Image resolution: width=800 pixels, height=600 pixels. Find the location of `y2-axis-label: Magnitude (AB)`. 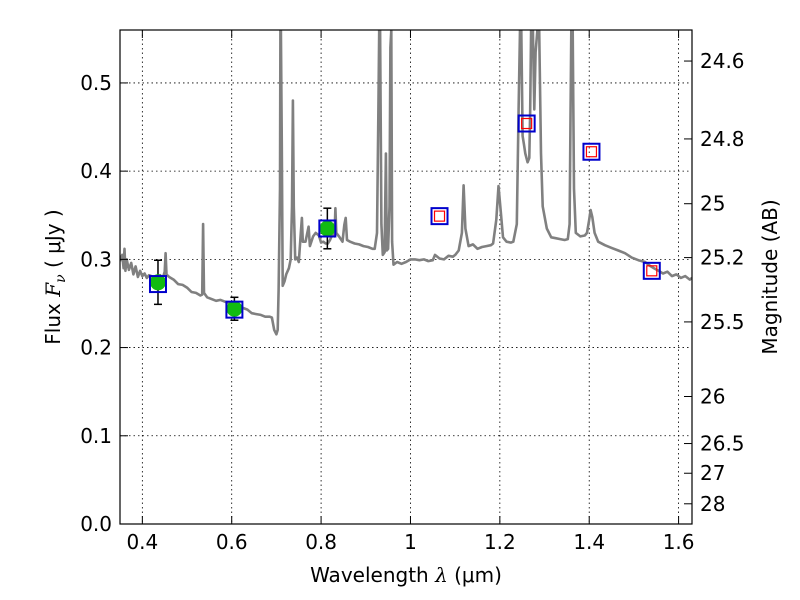

y2-axis-label: Magnitude (AB) is located at coordinates (770, 276).